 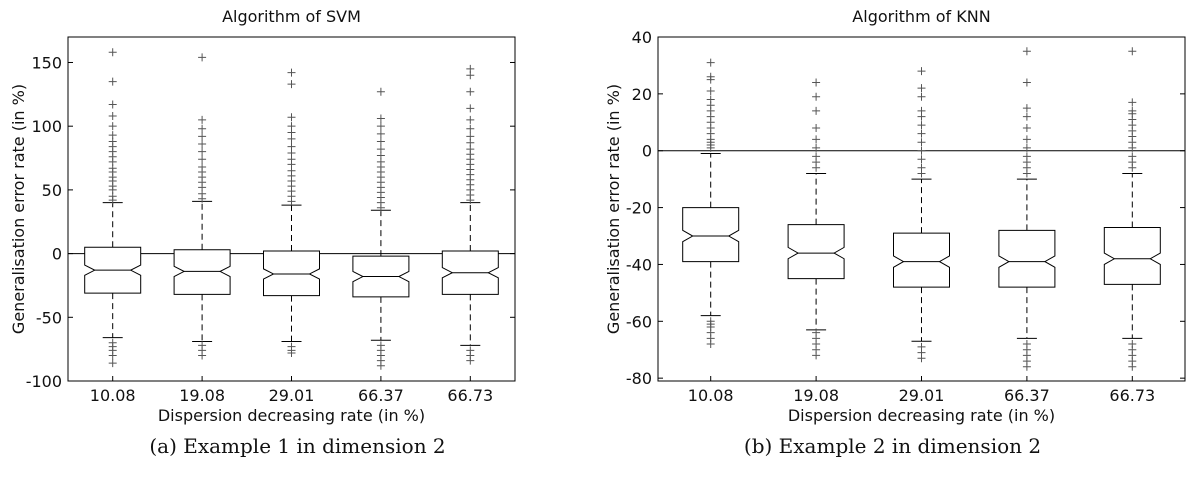 I want to click on svm-xtick-label: 66.73, so click(x=470, y=395).